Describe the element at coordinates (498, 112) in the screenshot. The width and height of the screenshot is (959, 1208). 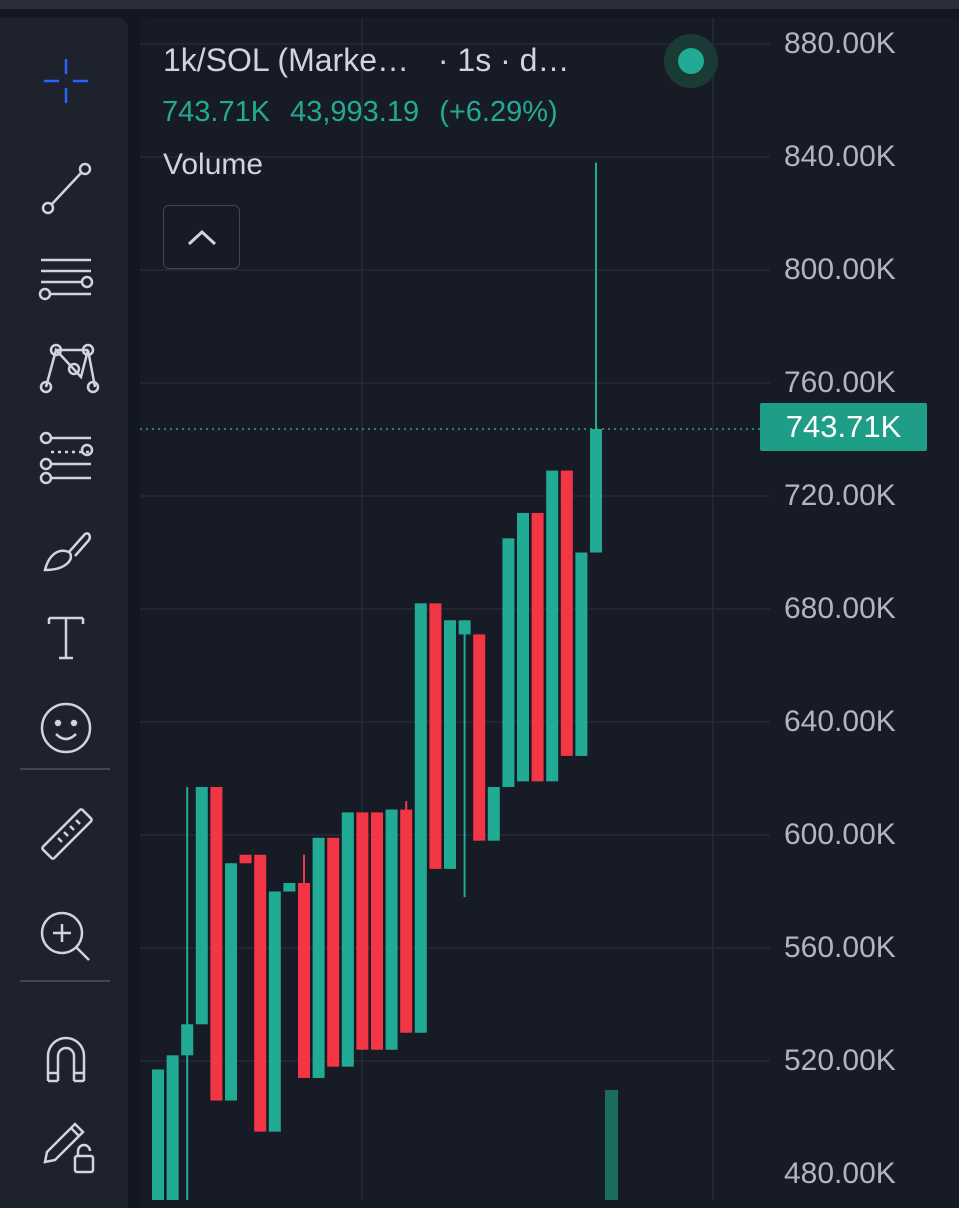
I see `change-percent: (+6.29%)` at that location.